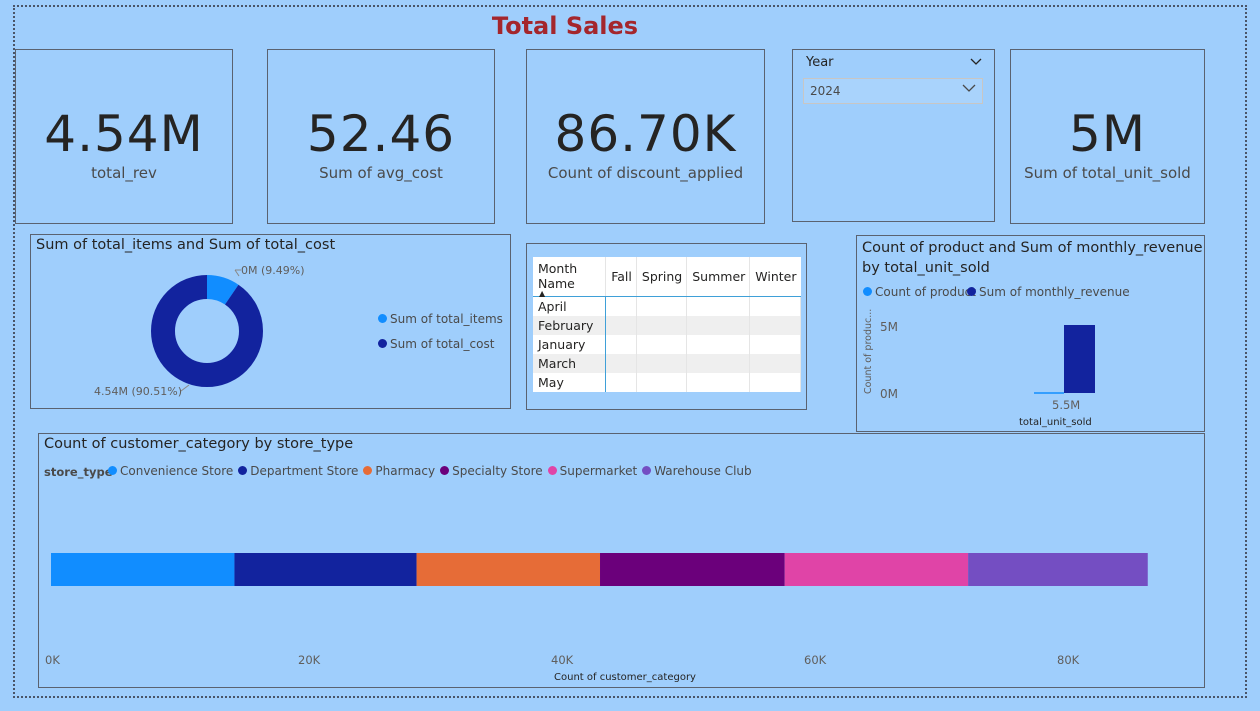 This screenshot has width=1260, height=711. What do you see at coordinates (1066, 405) in the screenshot?
I see `x-tick-label: 5.5M` at bounding box center [1066, 405].